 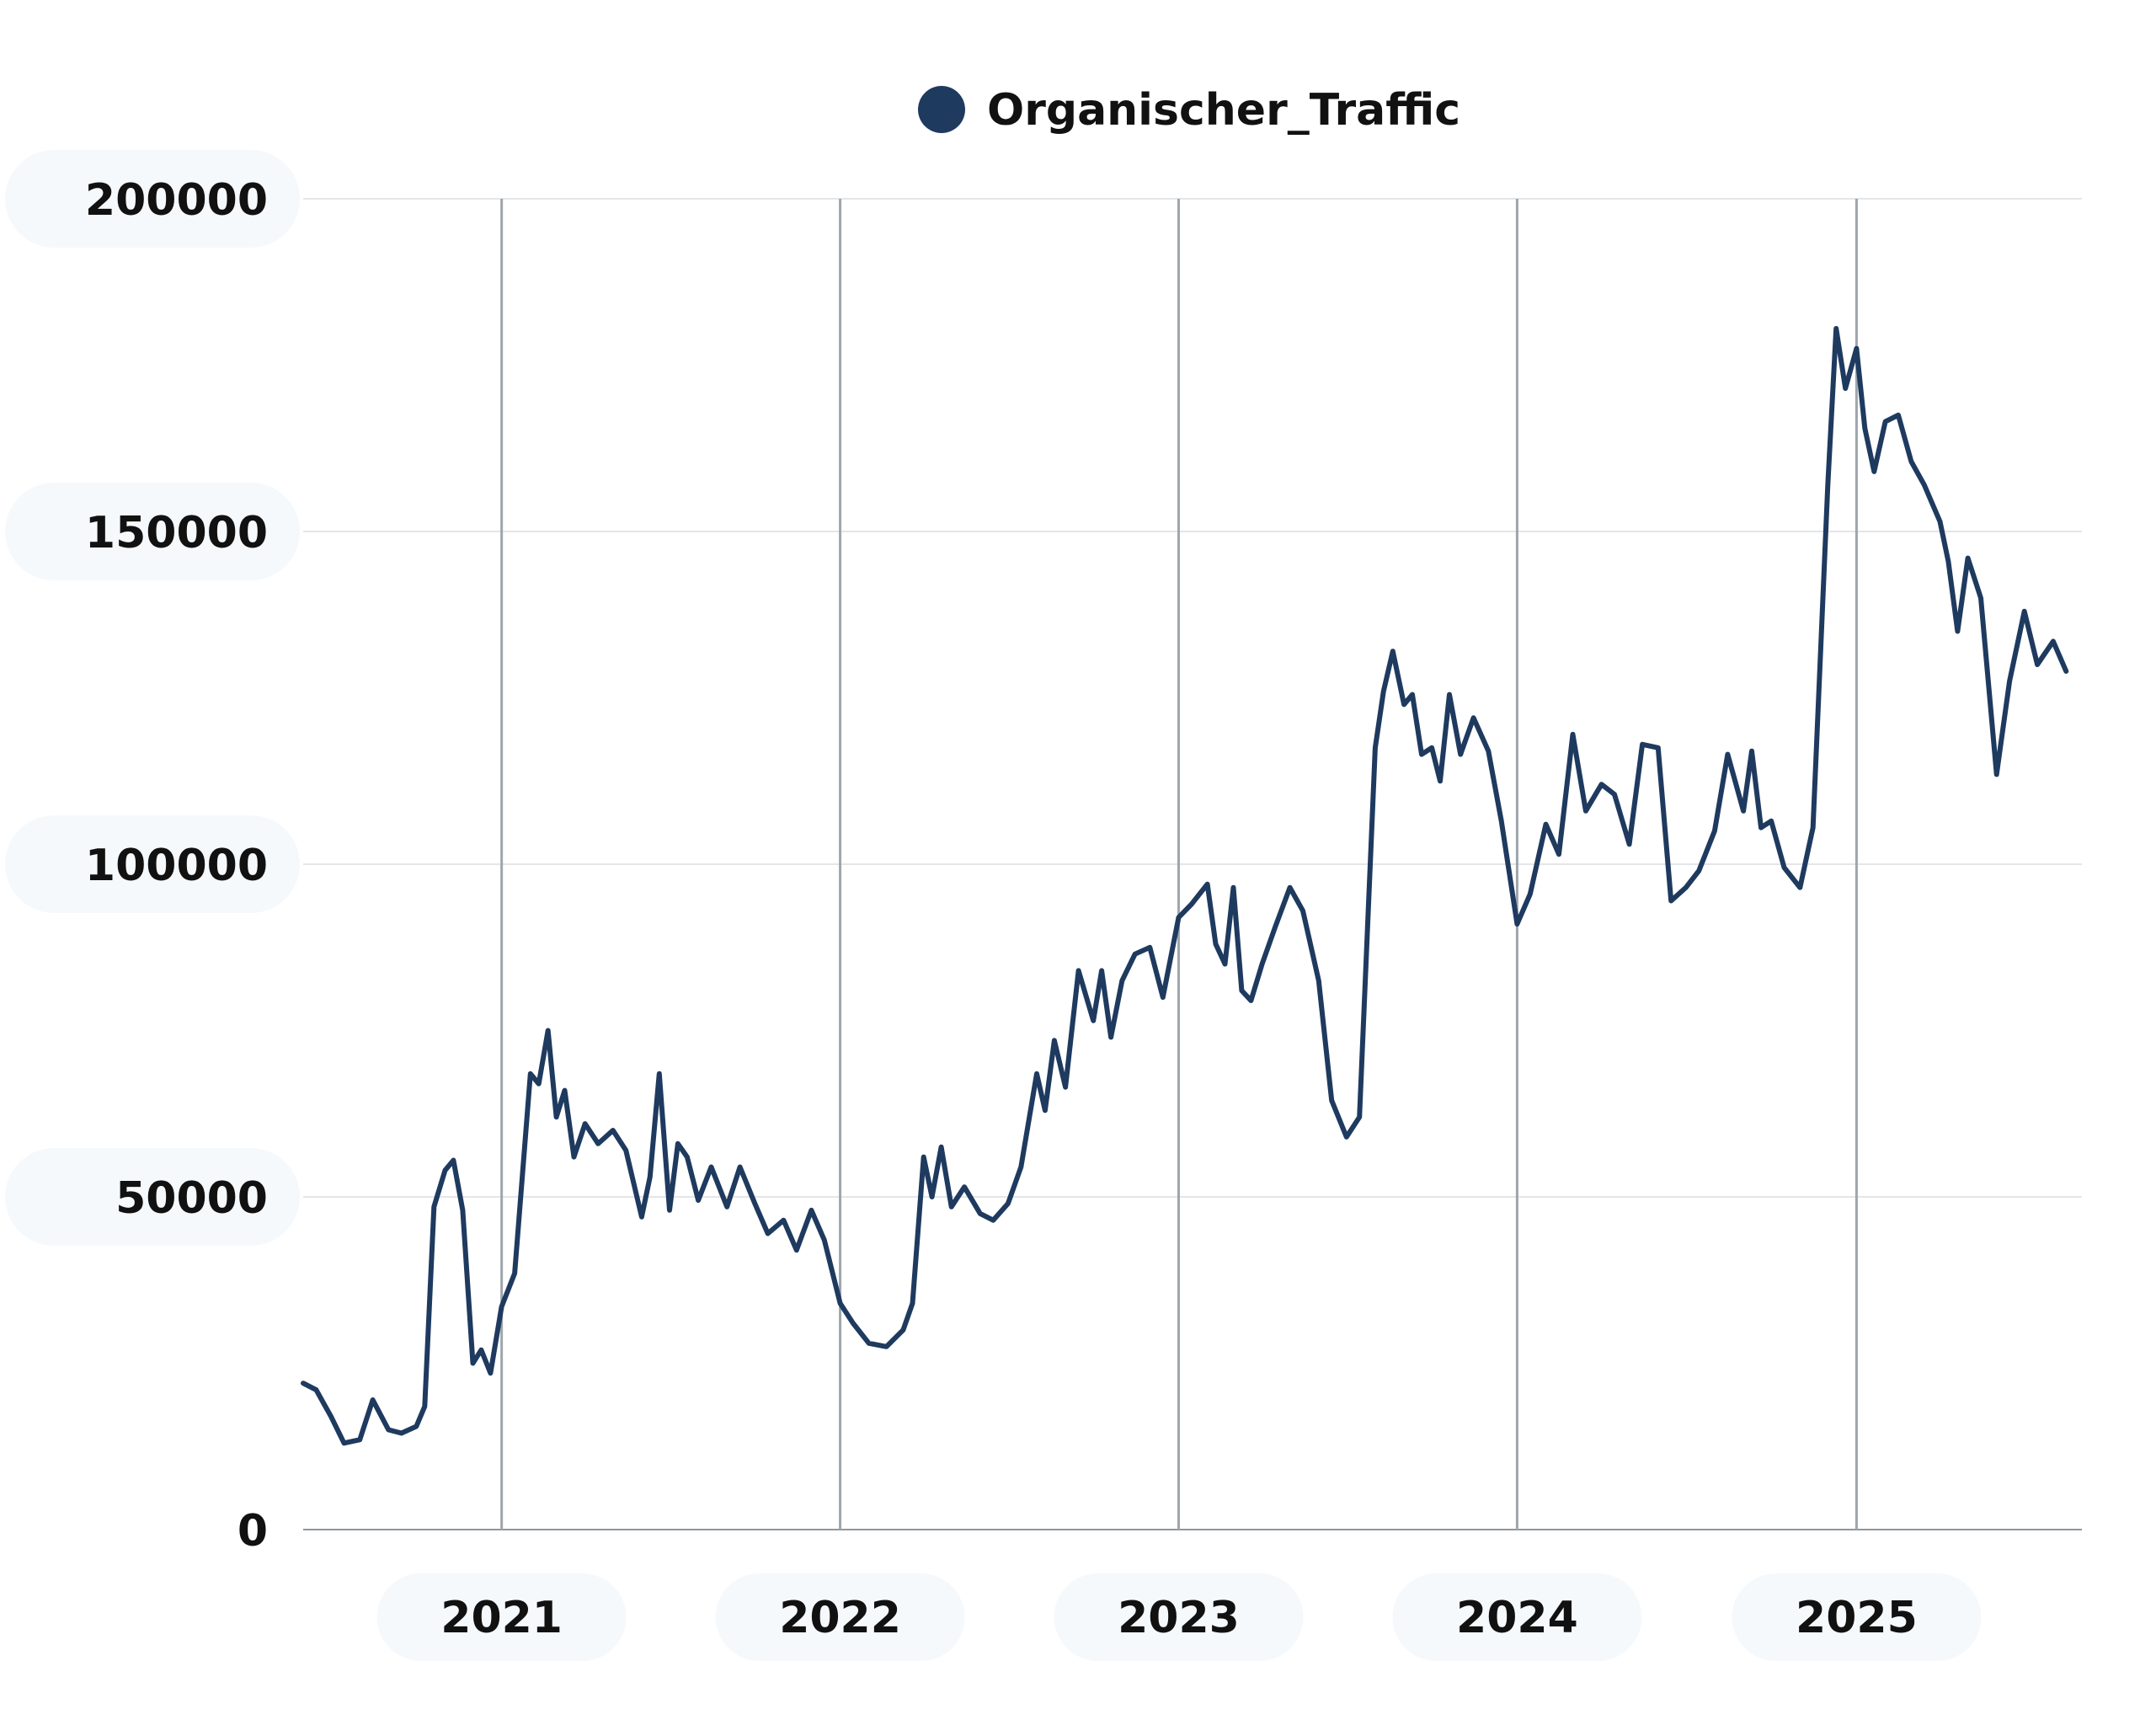 I want to click on legend: Organischer_Traffic, so click(x=1189, y=110).